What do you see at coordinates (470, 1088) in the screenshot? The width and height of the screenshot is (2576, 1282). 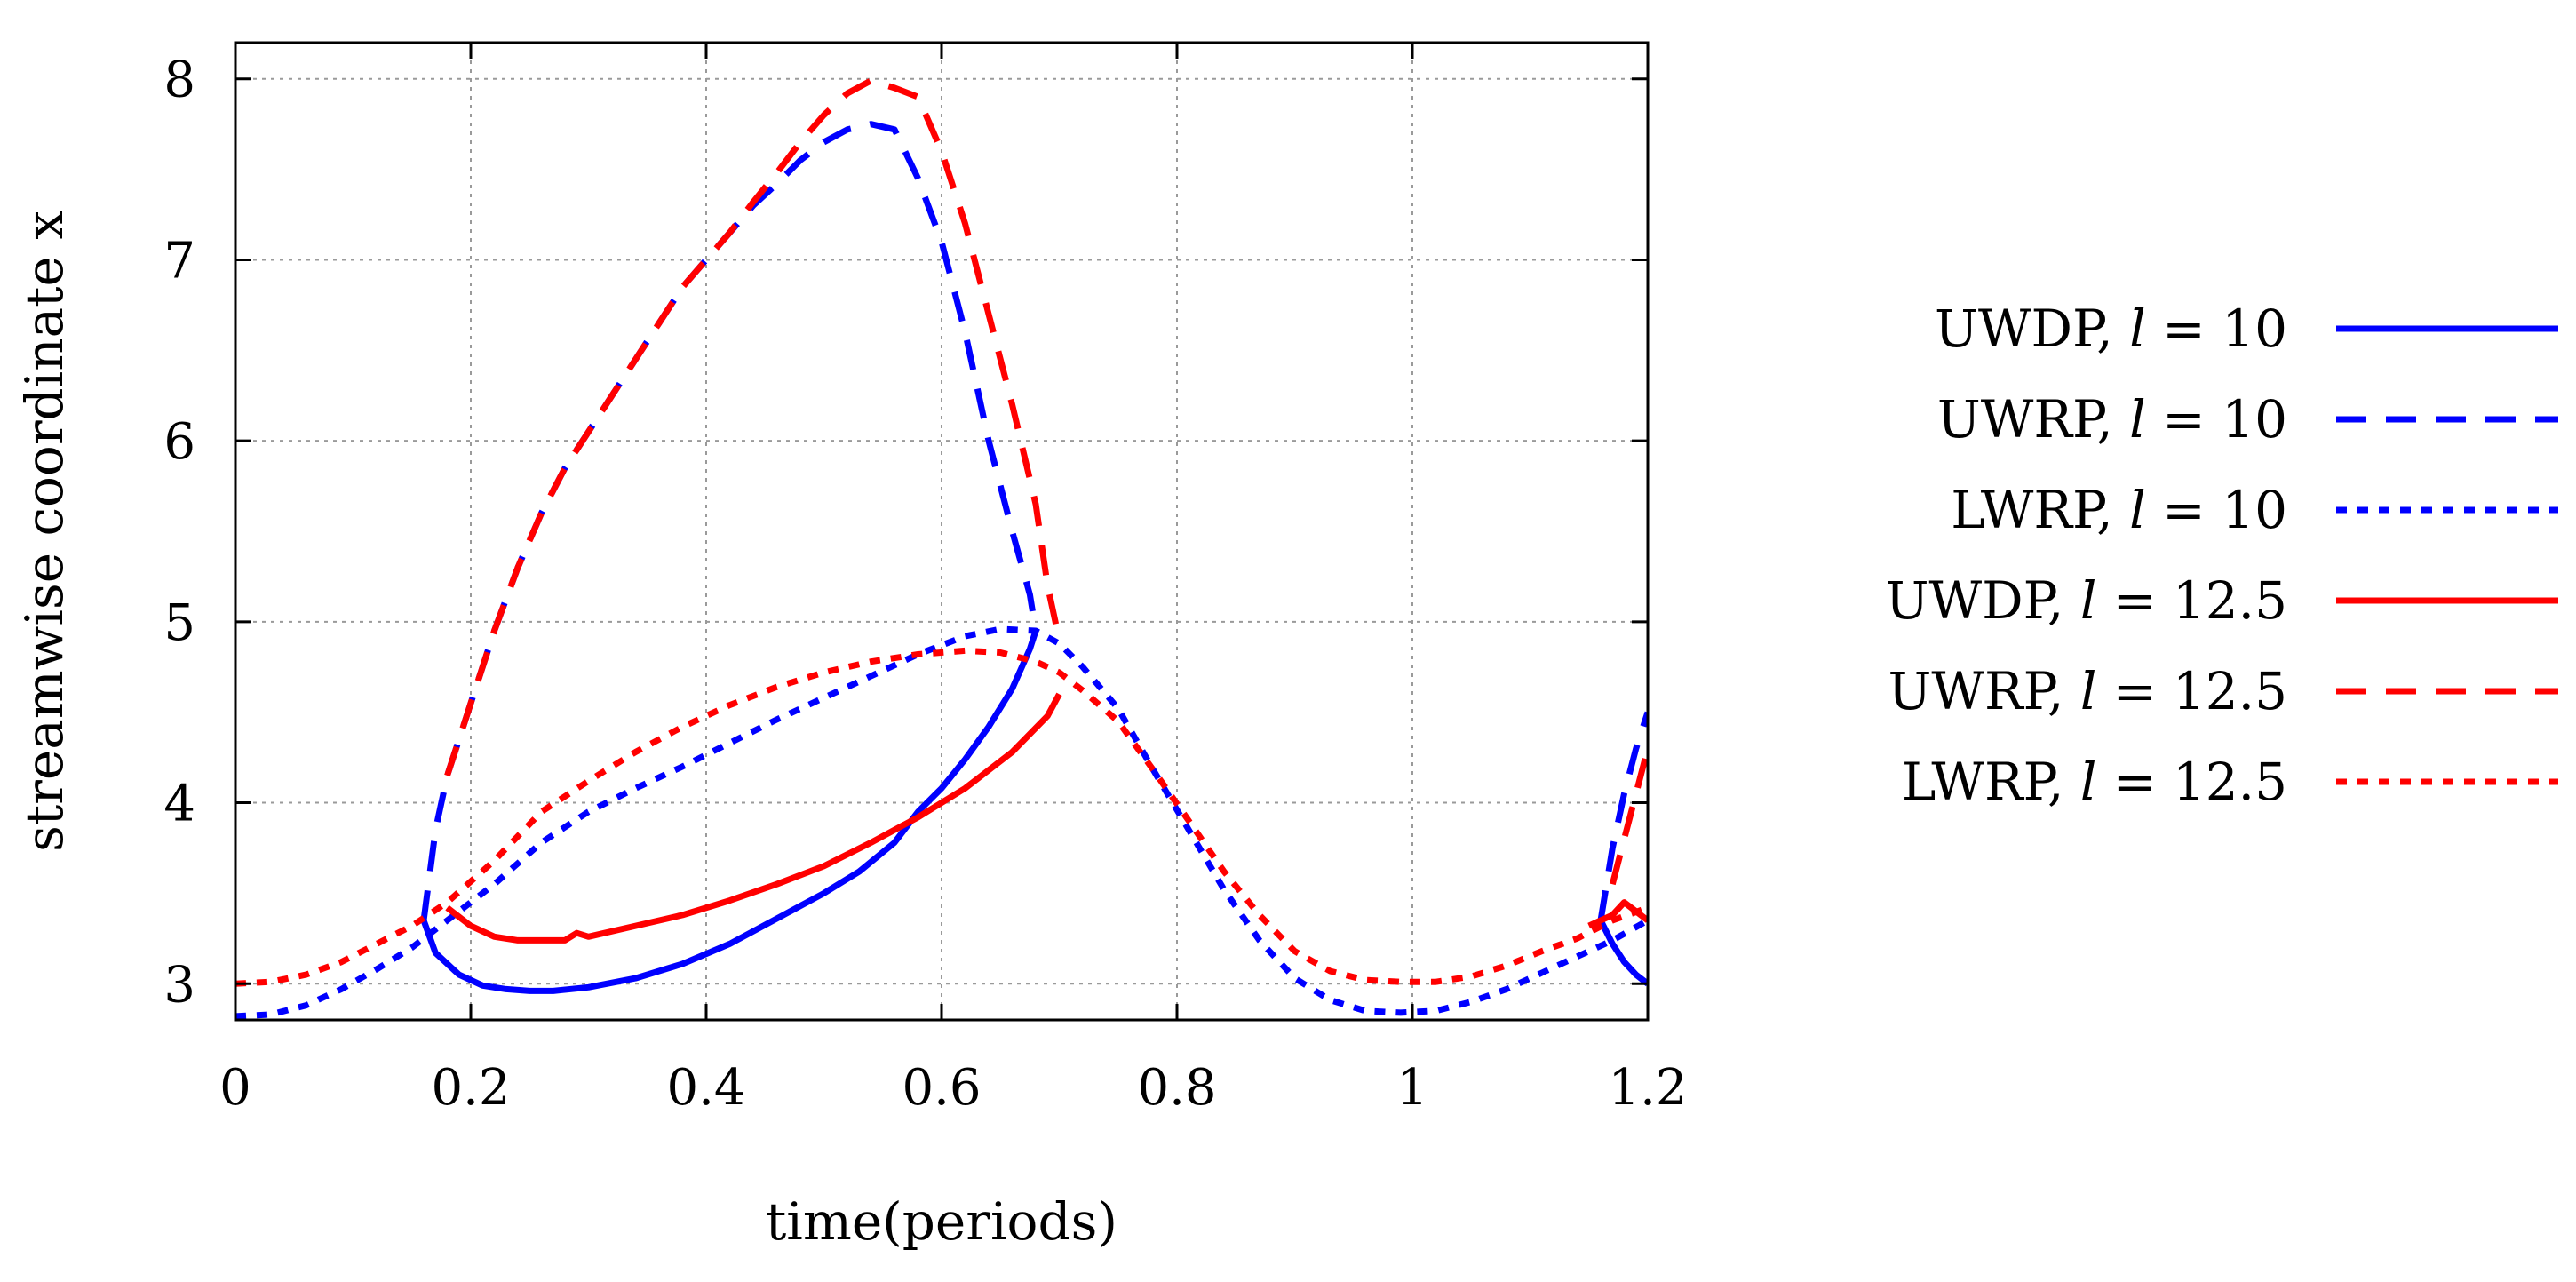 I see `x-tick-label: 0.2` at bounding box center [470, 1088].